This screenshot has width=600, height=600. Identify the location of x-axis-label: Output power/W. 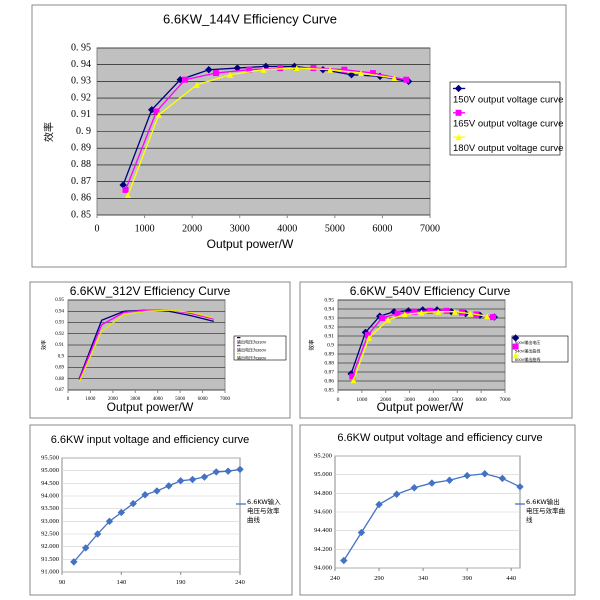
(150, 407).